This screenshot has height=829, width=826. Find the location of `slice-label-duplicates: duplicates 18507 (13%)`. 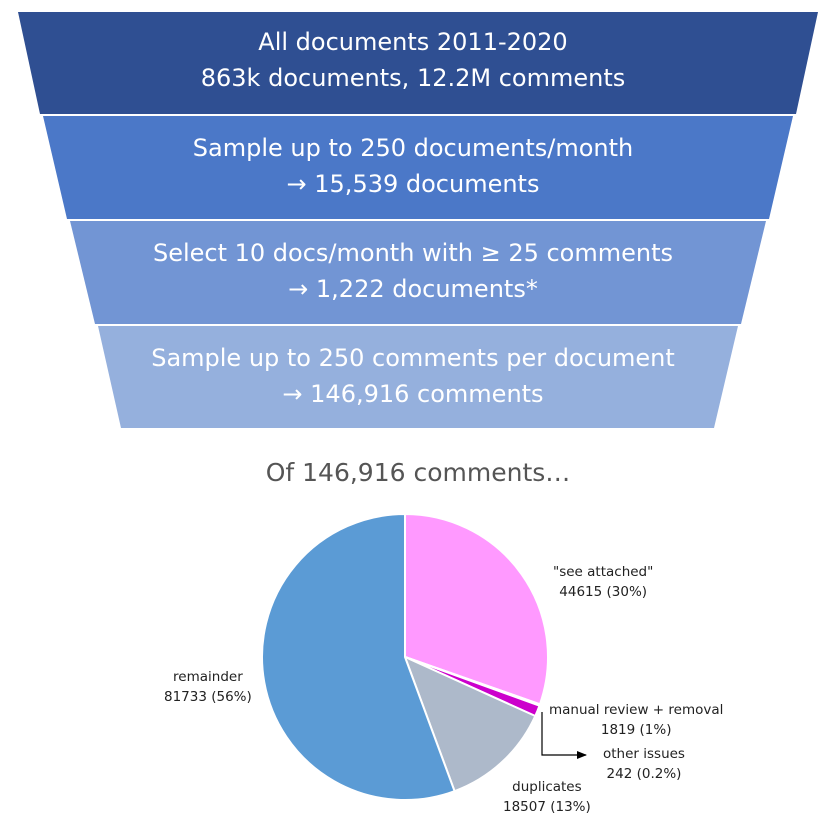

slice-label-duplicates: duplicates 18507 (13%) is located at coordinates (547, 797).